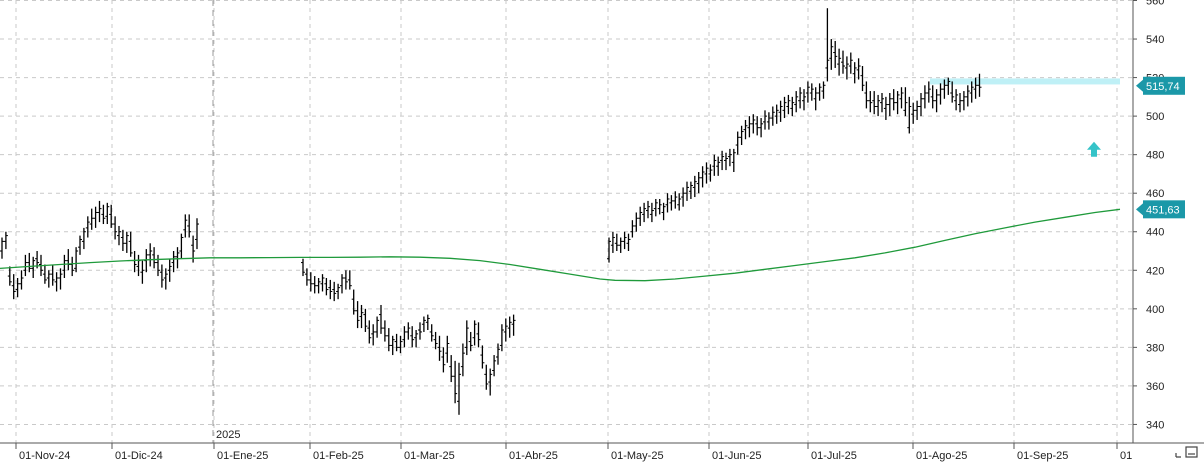 The image size is (1204, 466). I want to click on moving-average-label: 451,63, so click(1163, 210).